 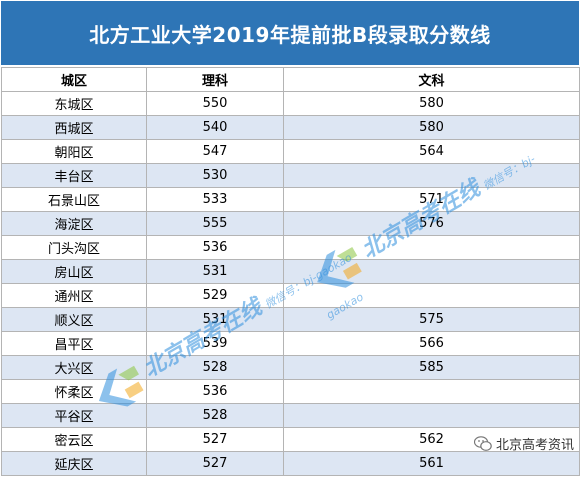 What do you see at coordinates (482, 443) in the screenshot?
I see `wechat-icon` at bounding box center [482, 443].